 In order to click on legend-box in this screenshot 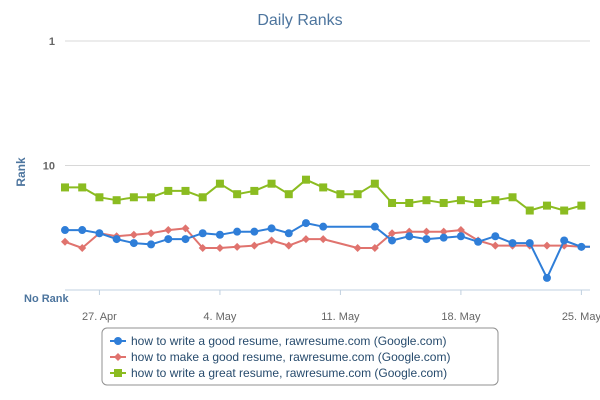, I will do `click(300, 356)`.